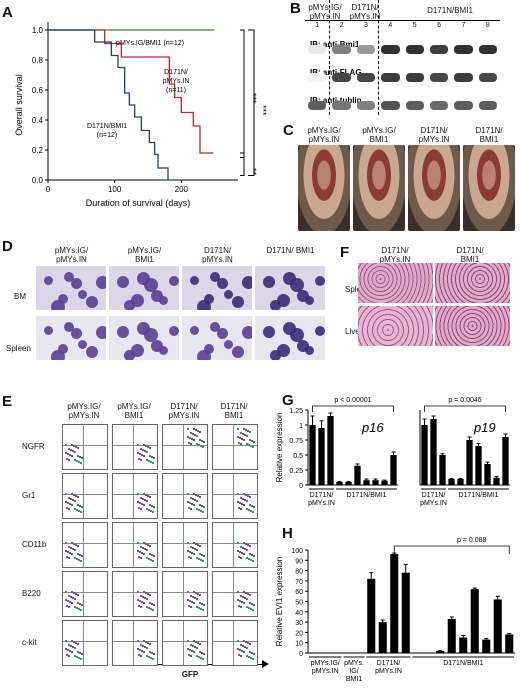  What do you see at coordinates (298, 456) in the screenshot?
I see `y-tick-label: 0.5` at bounding box center [298, 456].